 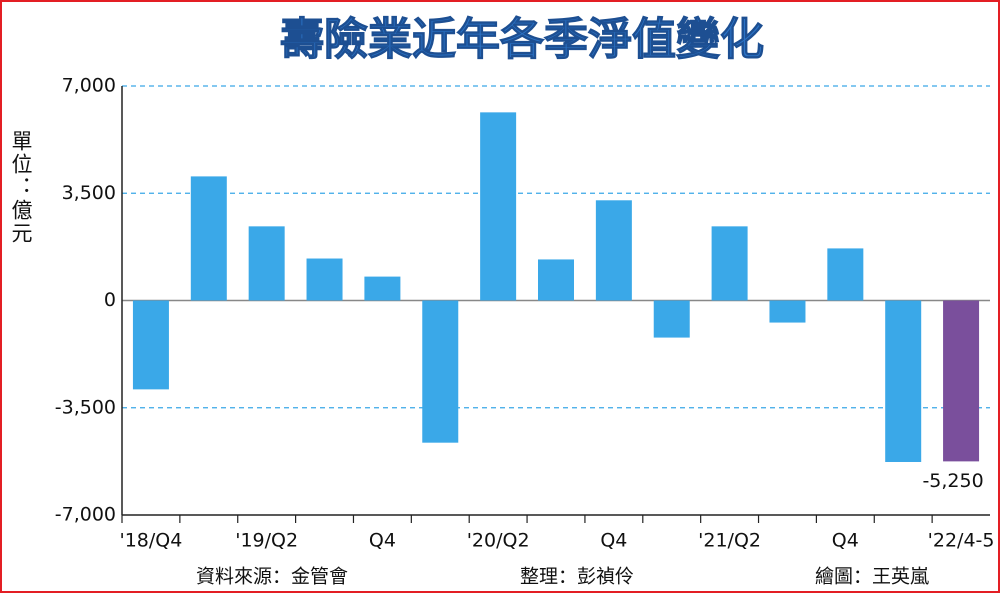 What do you see at coordinates (729, 541) in the screenshot?
I see `x-tick-label: '21/Q2` at bounding box center [729, 541].